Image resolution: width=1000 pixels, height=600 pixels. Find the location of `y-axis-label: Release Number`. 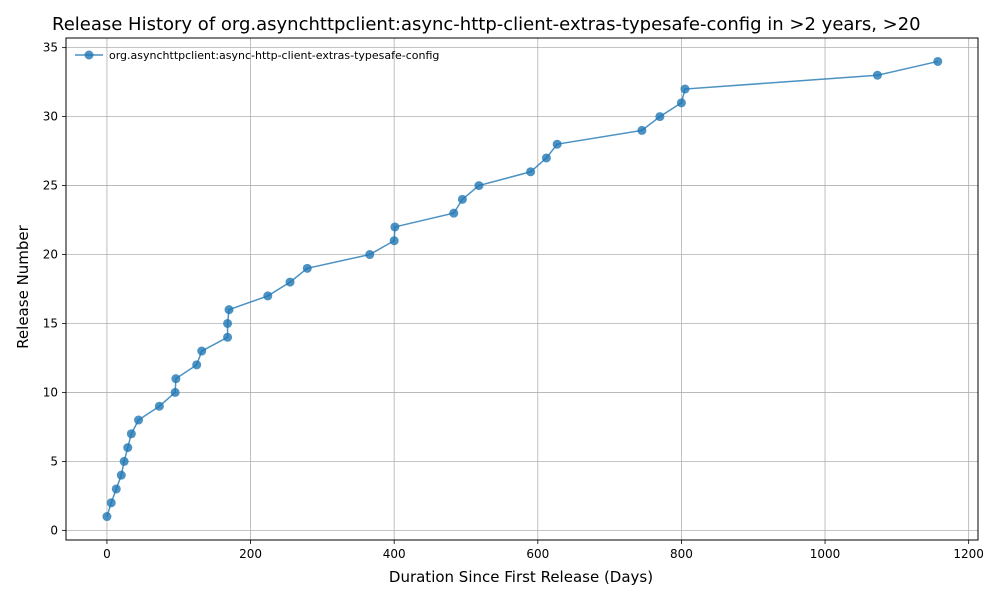

y-axis-label: Release Number is located at coordinates (23, 286).